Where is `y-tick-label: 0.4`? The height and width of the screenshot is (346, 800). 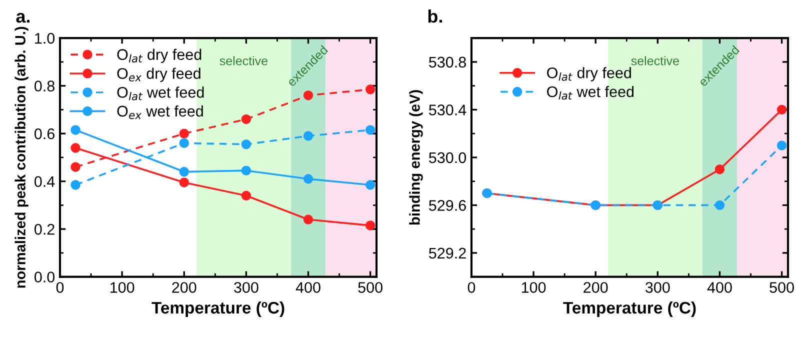 y-tick-label: 0.4 is located at coordinates (44, 181).